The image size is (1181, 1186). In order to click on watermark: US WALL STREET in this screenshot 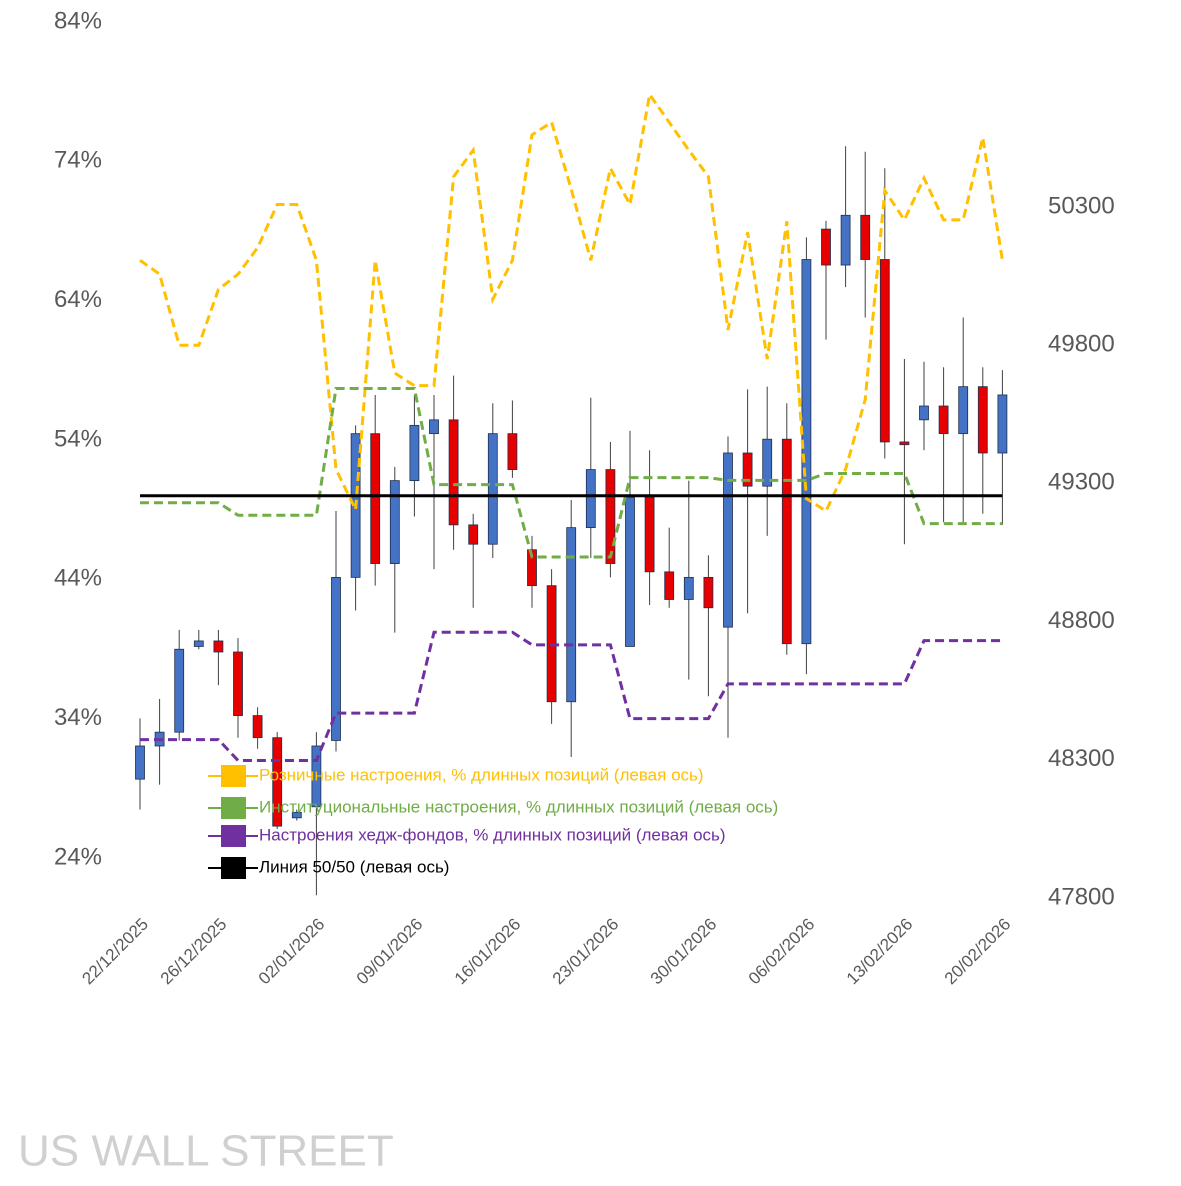, I will do `click(206, 1151)`.